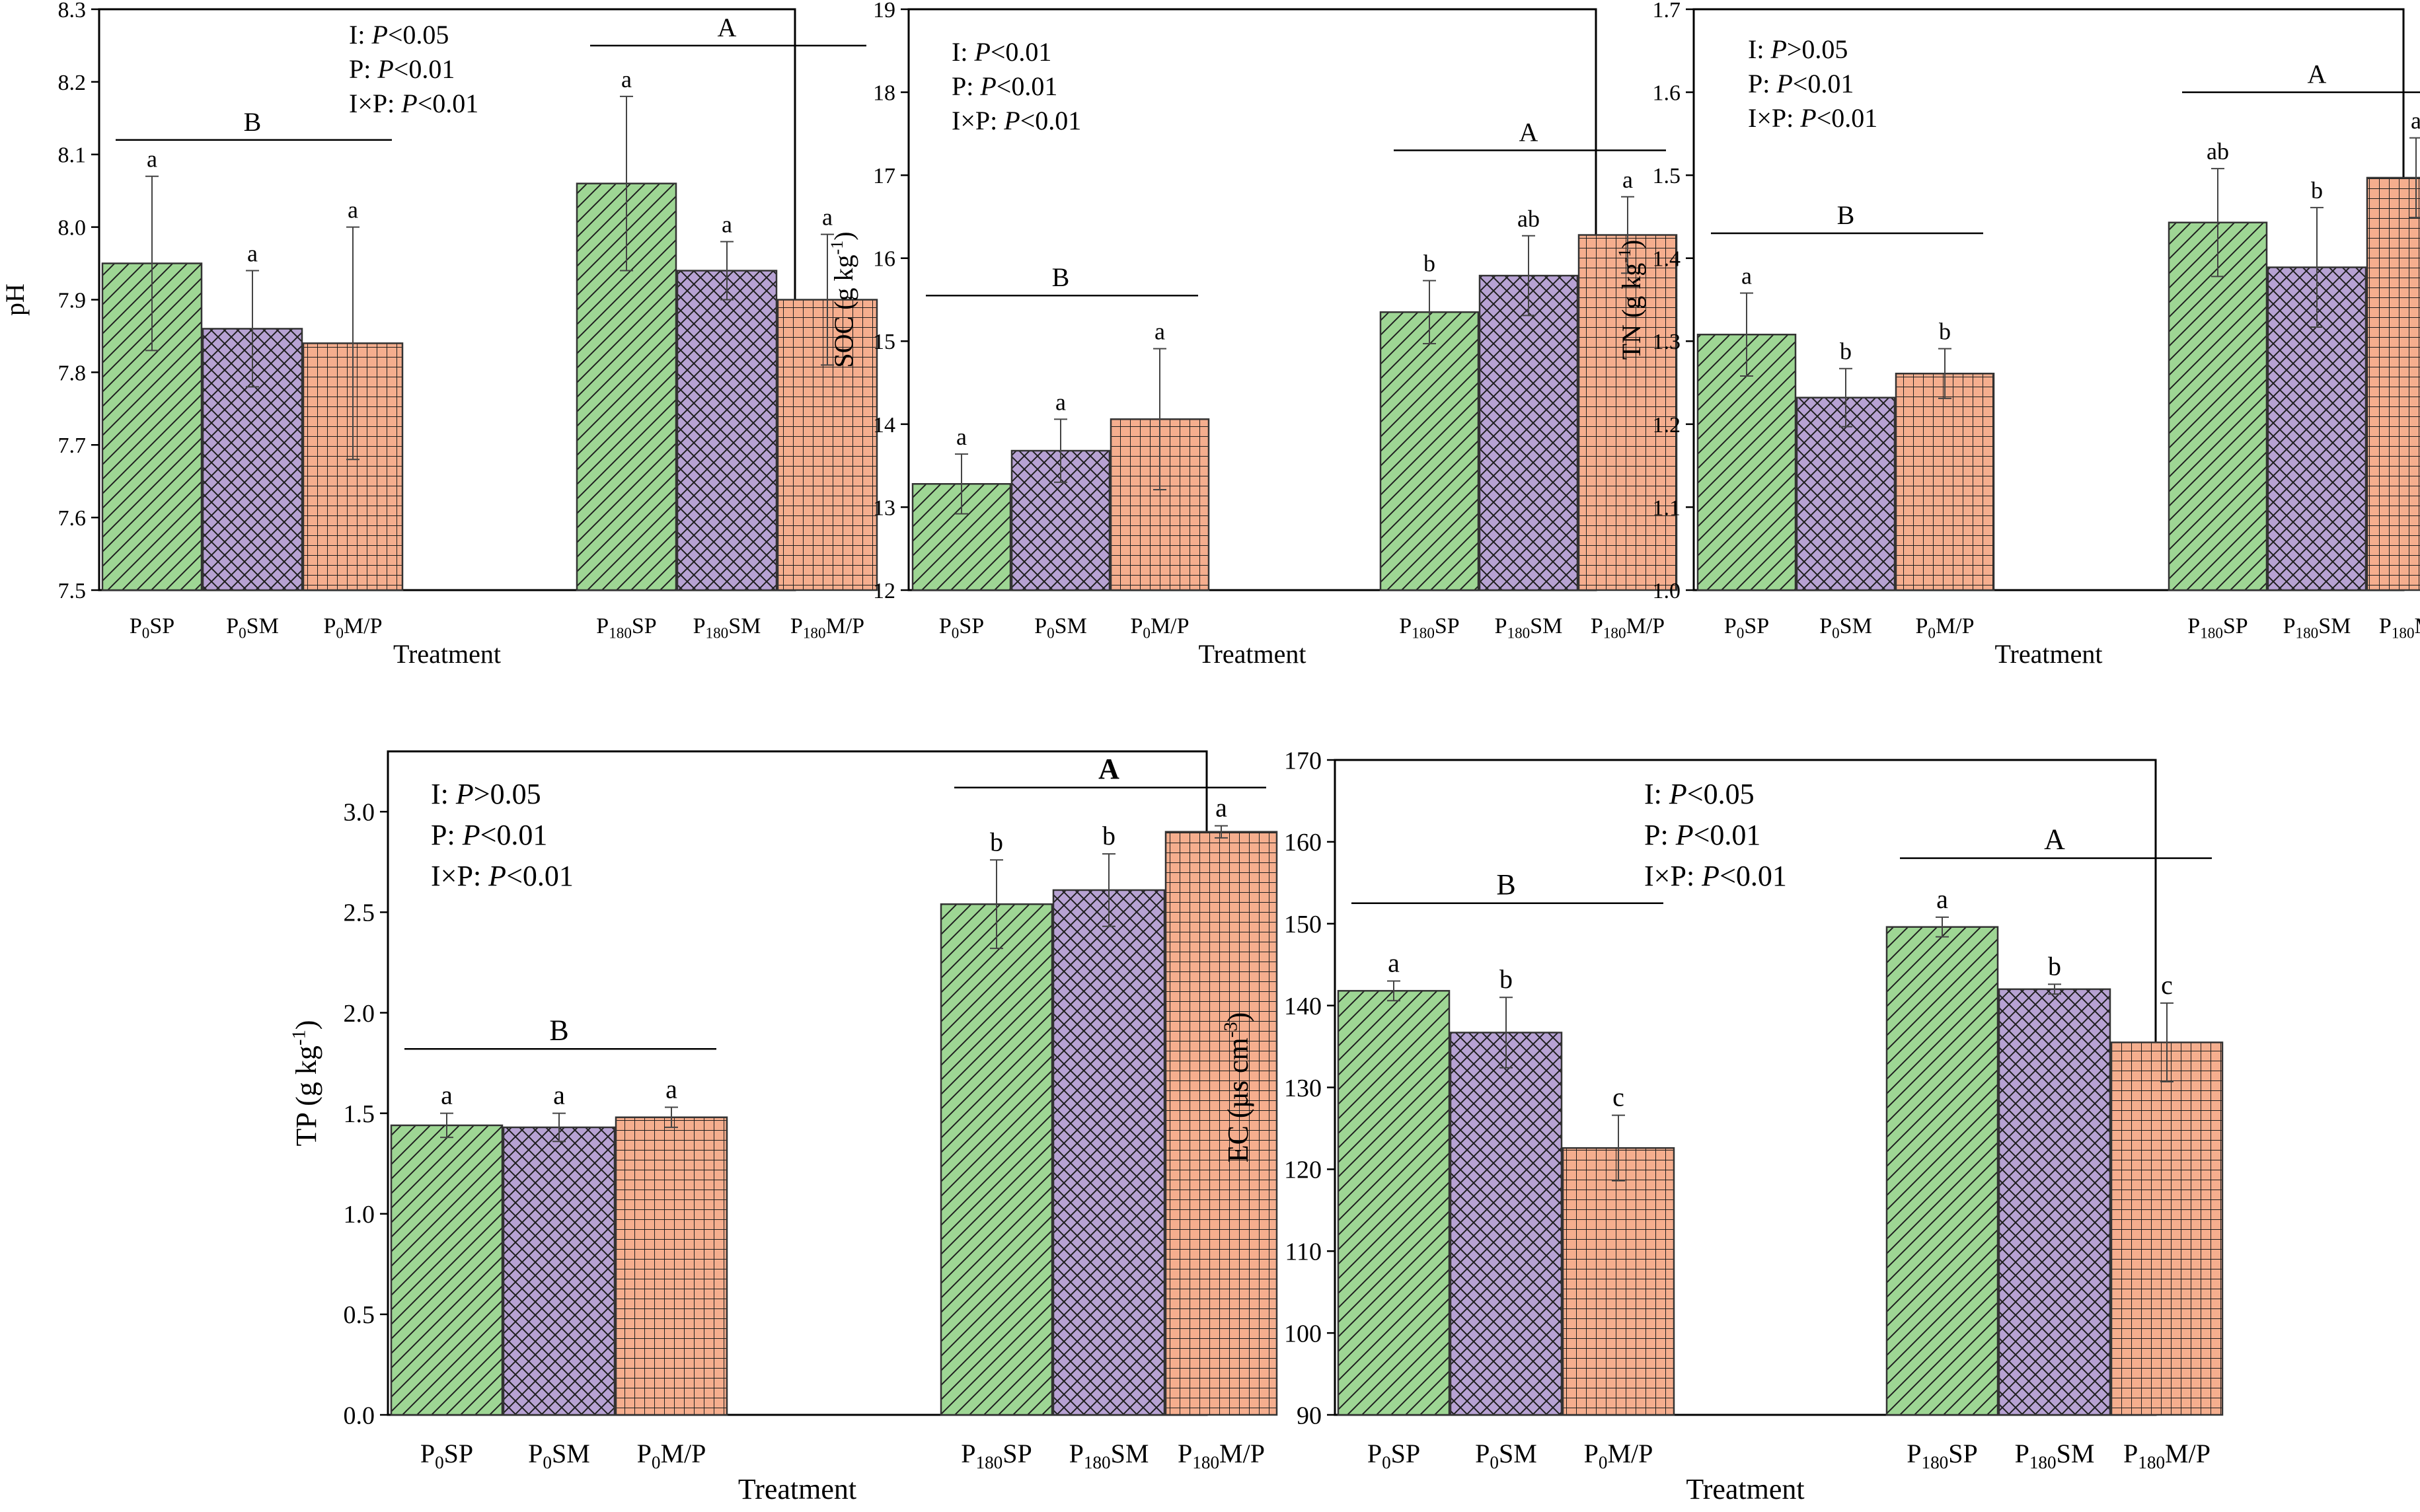 Image resolution: width=2420 pixels, height=1512 pixels. I want to click on y-tick-label: 8.3, so click(72, 11).